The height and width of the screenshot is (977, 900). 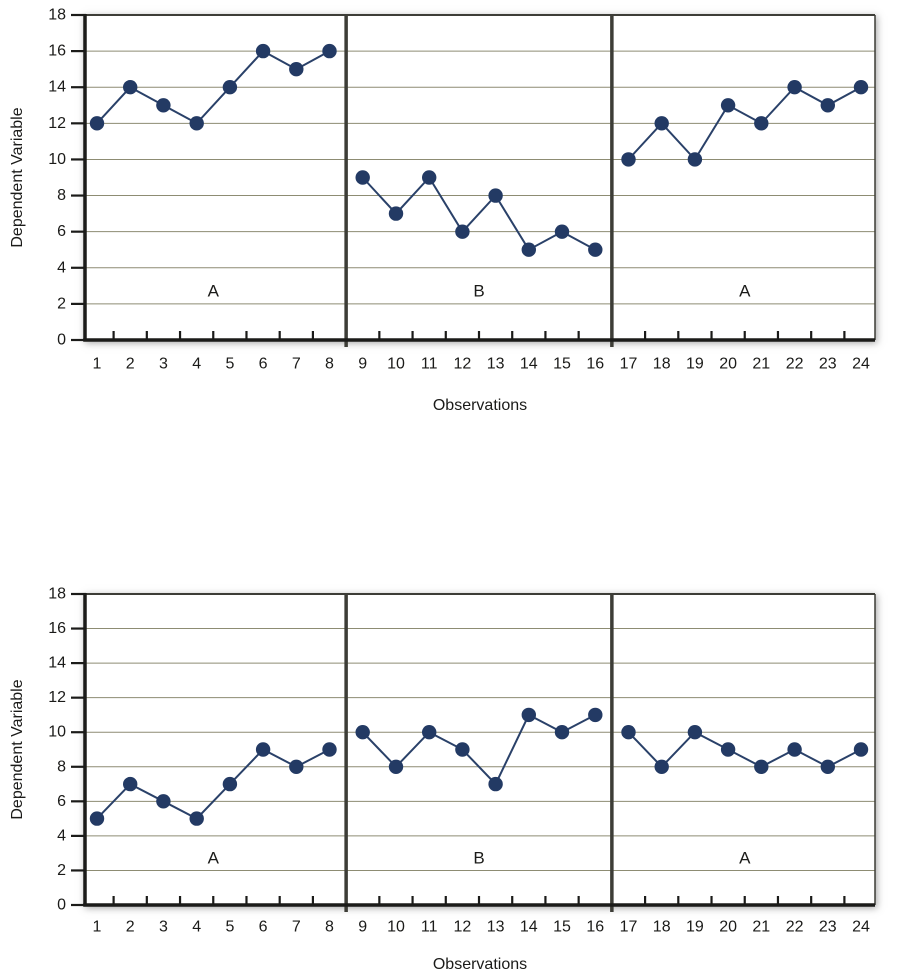 I want to click on x-tick-label: 5, so click(x=229, y=364).